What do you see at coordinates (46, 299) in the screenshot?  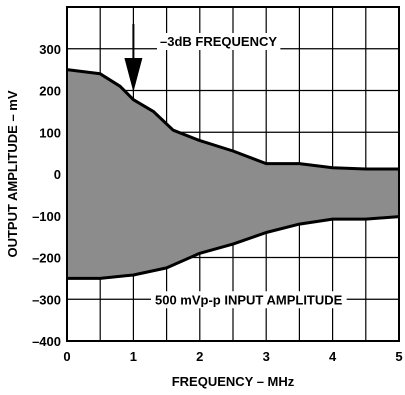 I see `y-tick-label: –300` at bounding box center [46, 299].